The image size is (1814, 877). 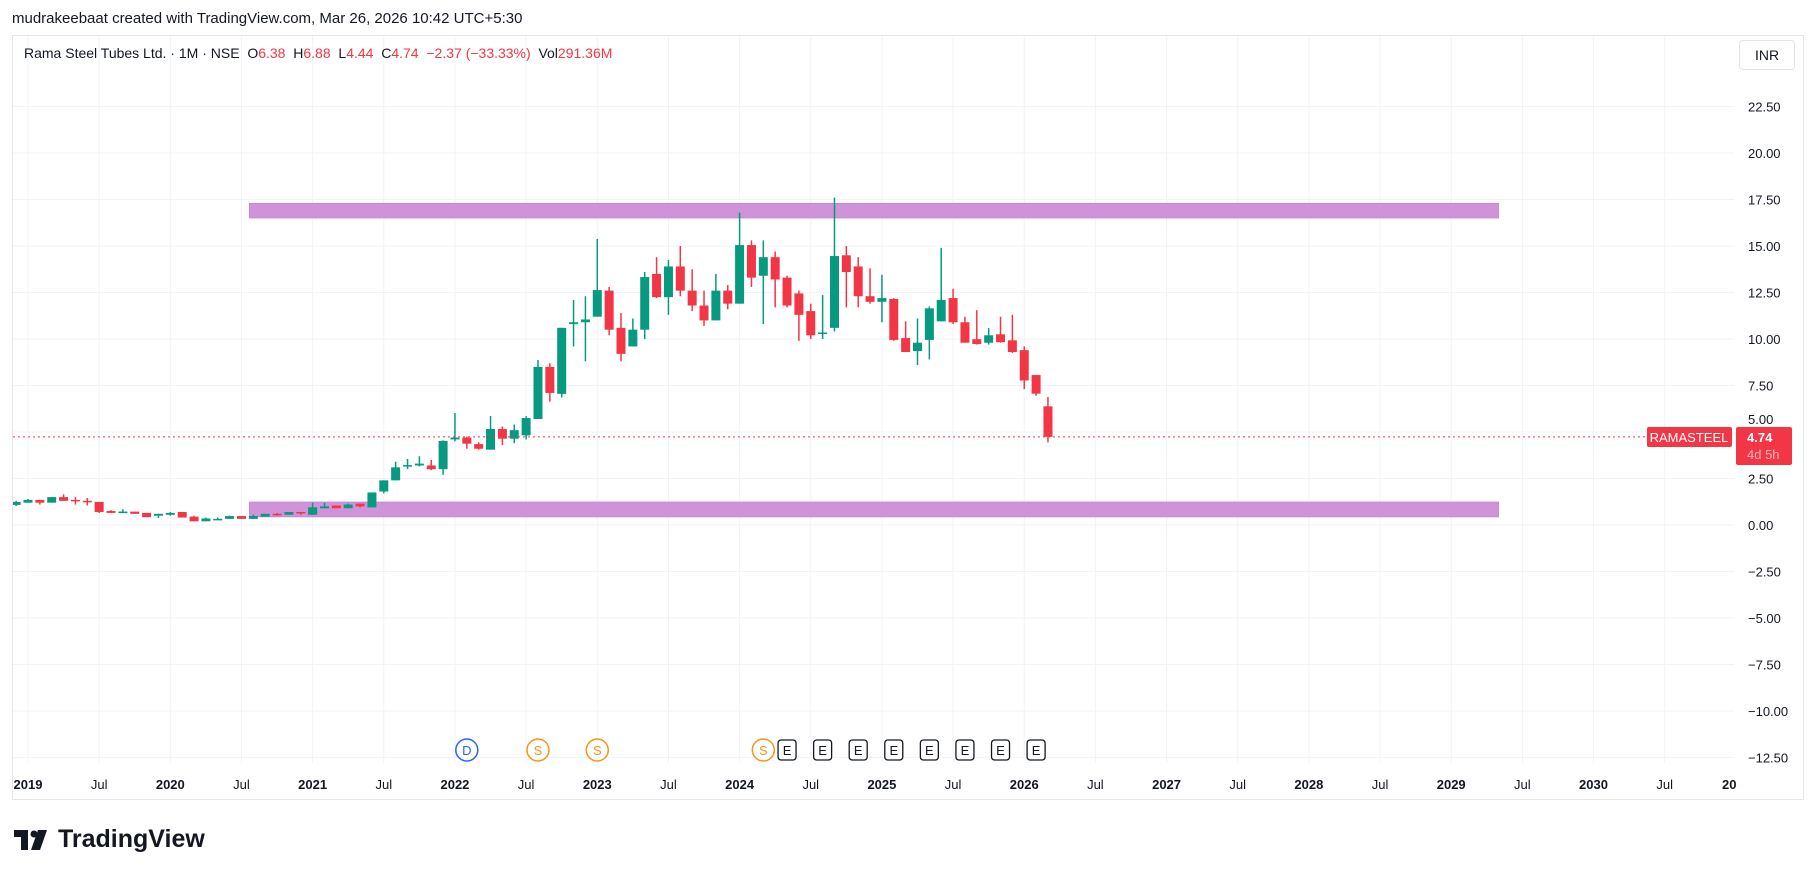 I want to click on symbol-title: Rama Steel Tubes Ltd. · 1M · NSE, so click(x=132, y=53).